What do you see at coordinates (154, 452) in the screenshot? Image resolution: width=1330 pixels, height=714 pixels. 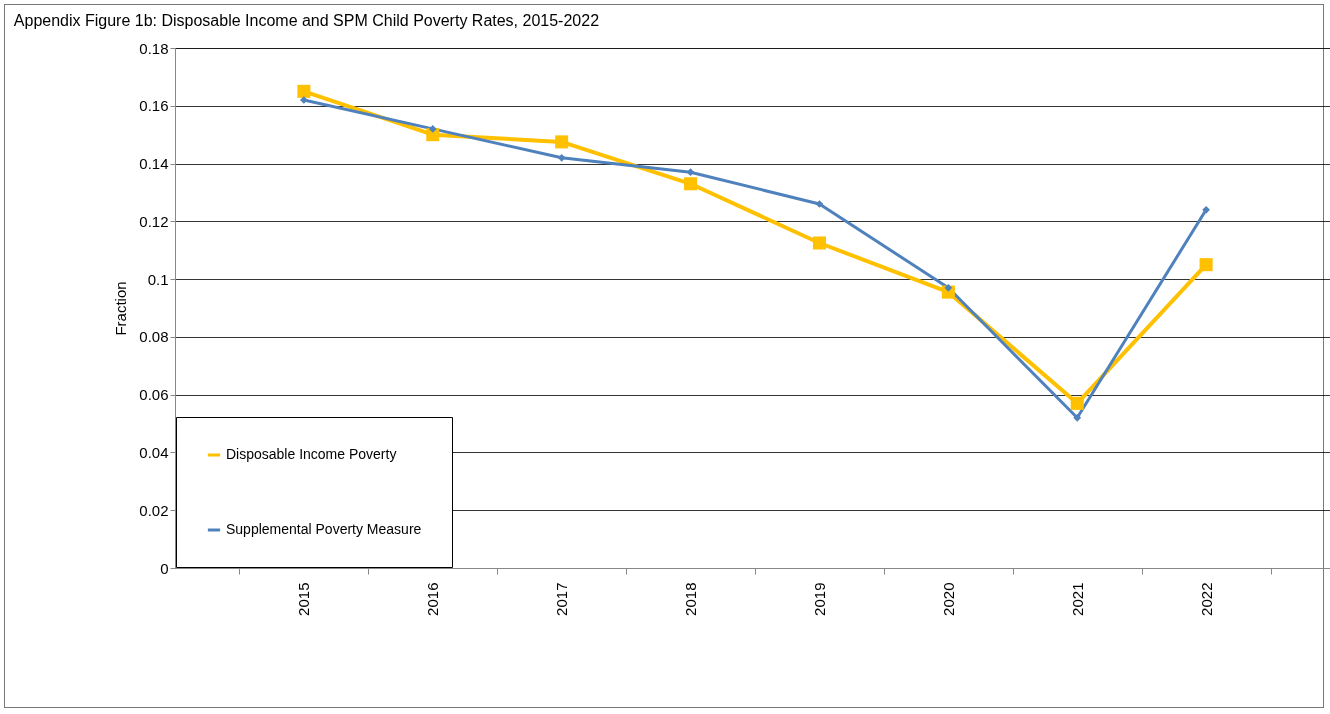 I see `y-tick-label: 0.04` at bounding box center [154, 452].